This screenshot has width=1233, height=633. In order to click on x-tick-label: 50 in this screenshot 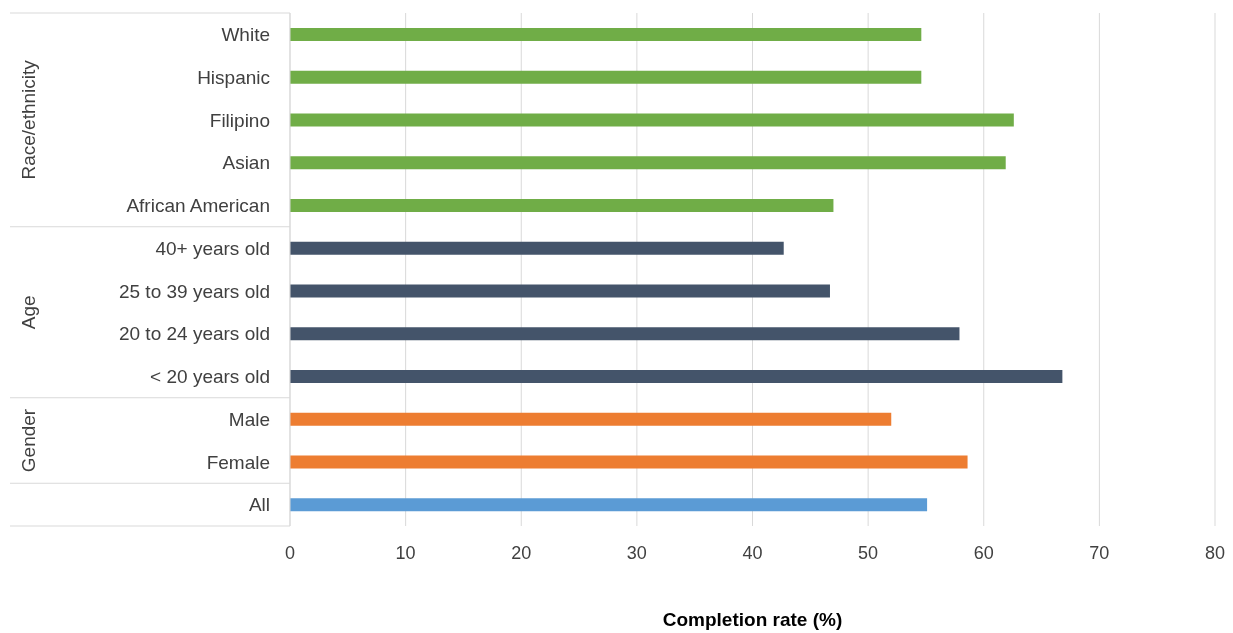, I will do `click(868, 552)`.